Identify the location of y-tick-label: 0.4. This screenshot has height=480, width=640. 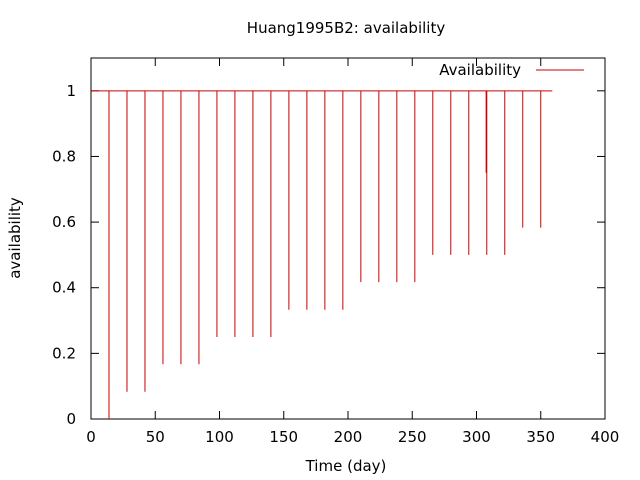
(64, 288).